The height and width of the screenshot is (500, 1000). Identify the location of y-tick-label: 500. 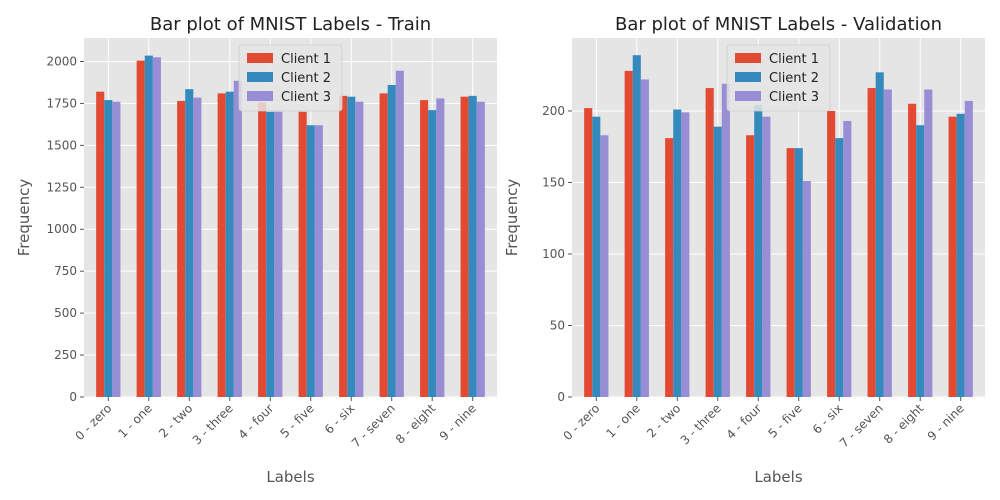
(65, 313).